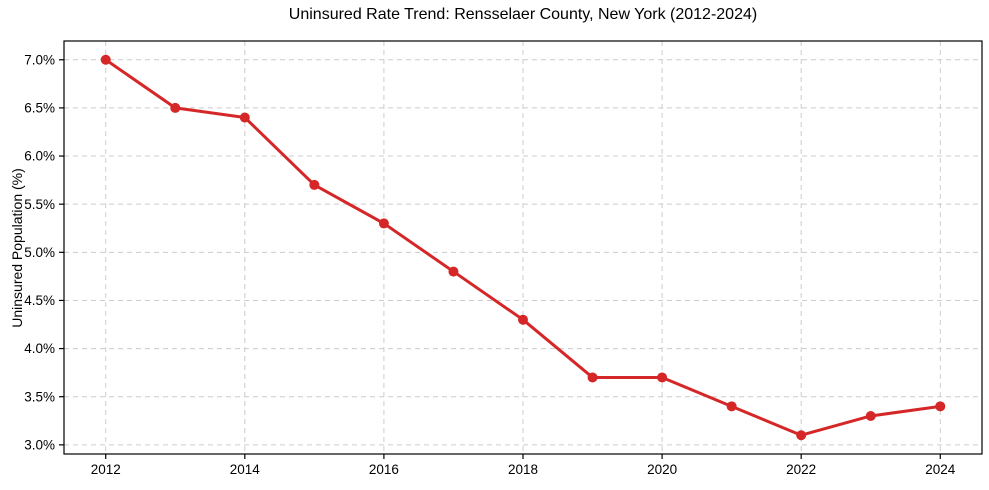 The image size is (989, 490). What do you see at coordinates (523, 469) in the screenshot?
I see `x-tick-label: 2018` at bounding box center [523, 469].